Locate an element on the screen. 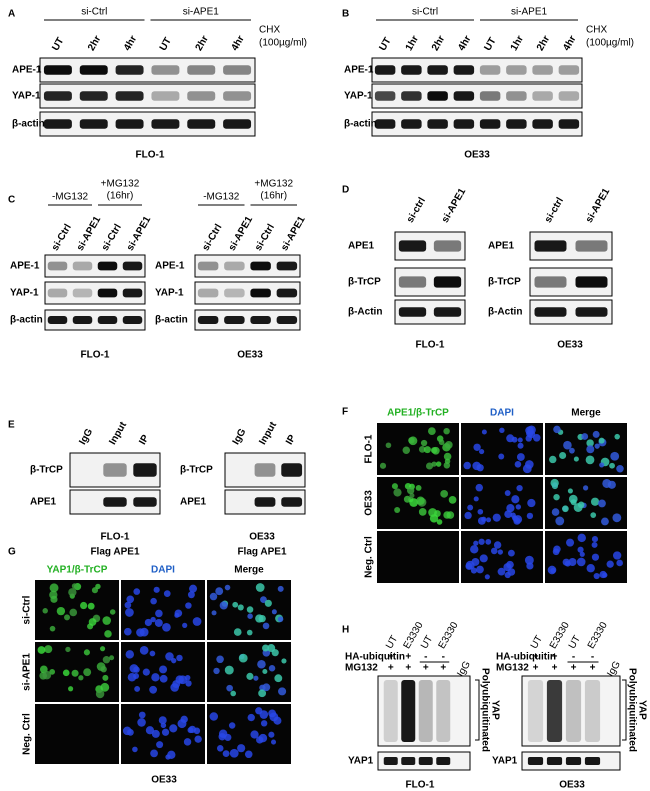 The width and height of the screenshot is (650, 791). lane-label: si-Ctrl is located at coordinates (112, 237).